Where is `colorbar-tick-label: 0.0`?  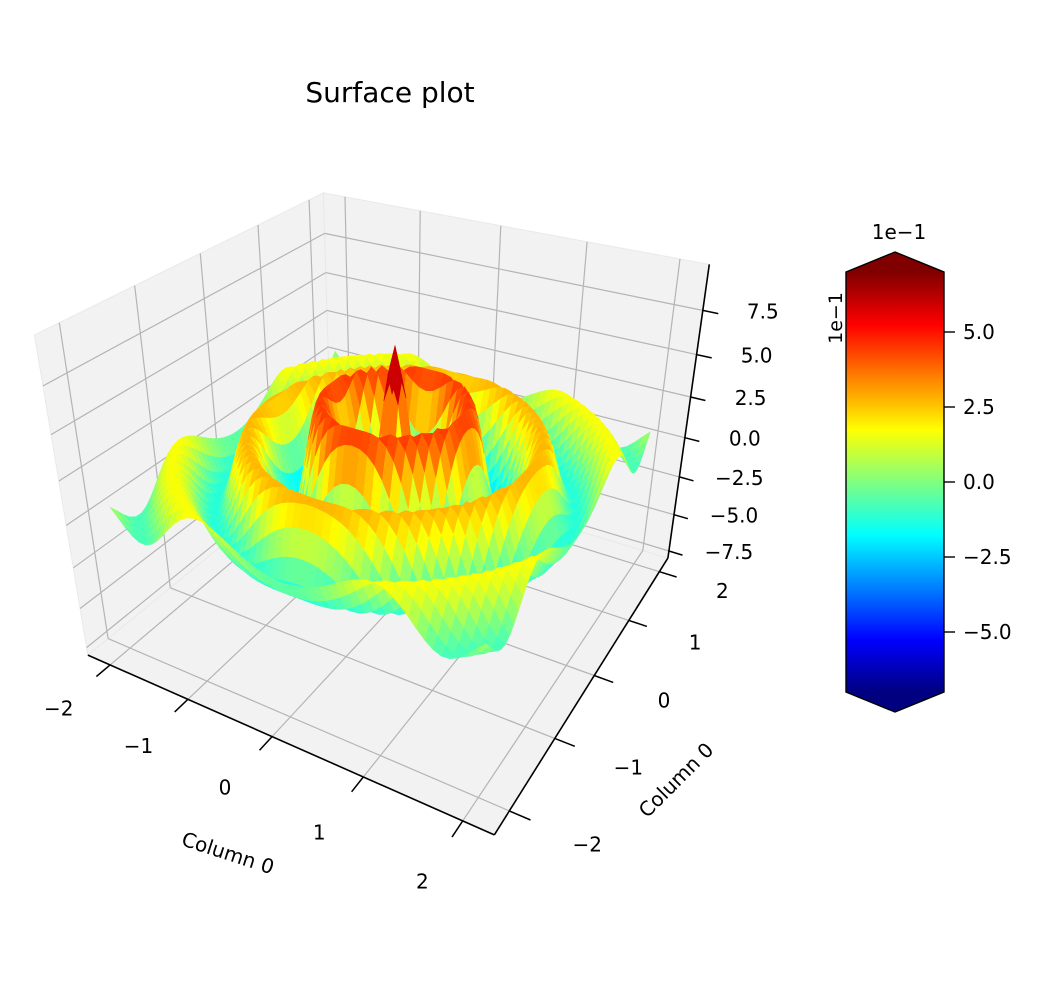 colorbar-tick-label: 0.0 is located at coordinates (979, 482).